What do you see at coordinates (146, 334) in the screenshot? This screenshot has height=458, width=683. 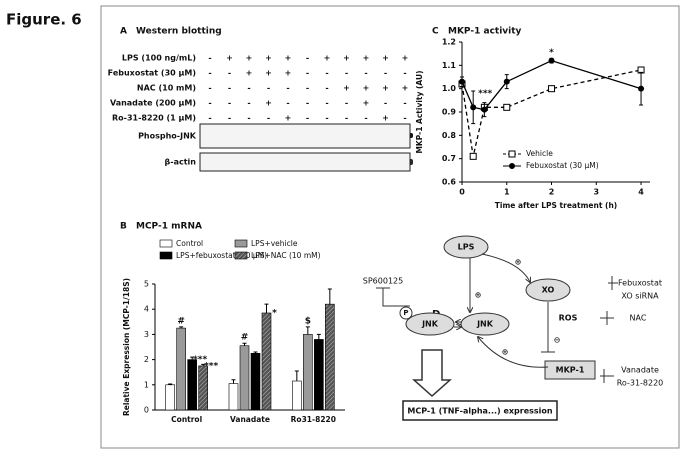 I see `y-tick-label: 3` at bounding box center [146, 334].